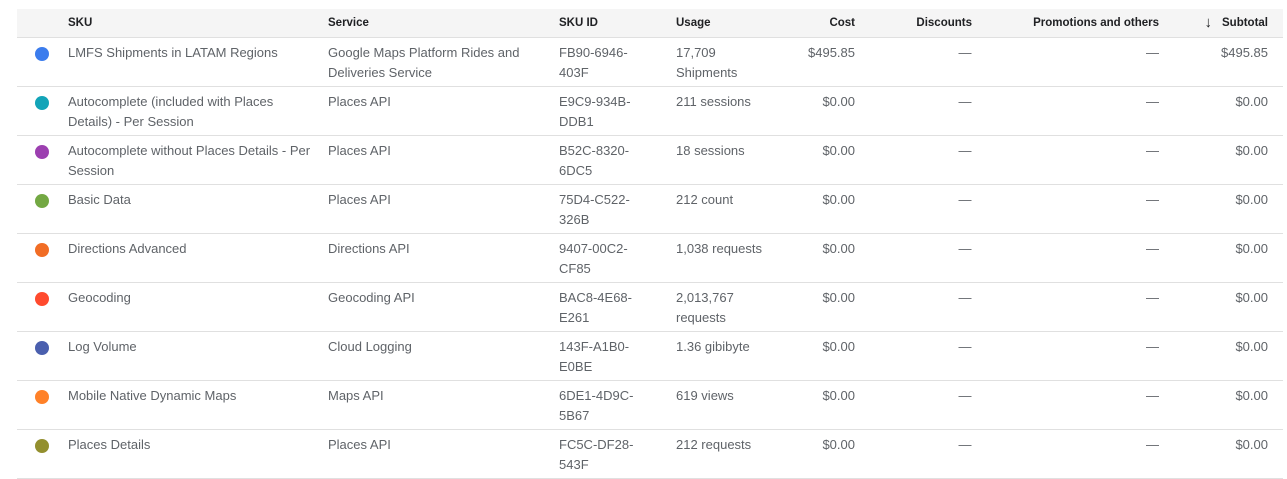  Describe the element at coordinates (705, 395) in the screenshot. I see `usage-cell: 619 views` at that location.